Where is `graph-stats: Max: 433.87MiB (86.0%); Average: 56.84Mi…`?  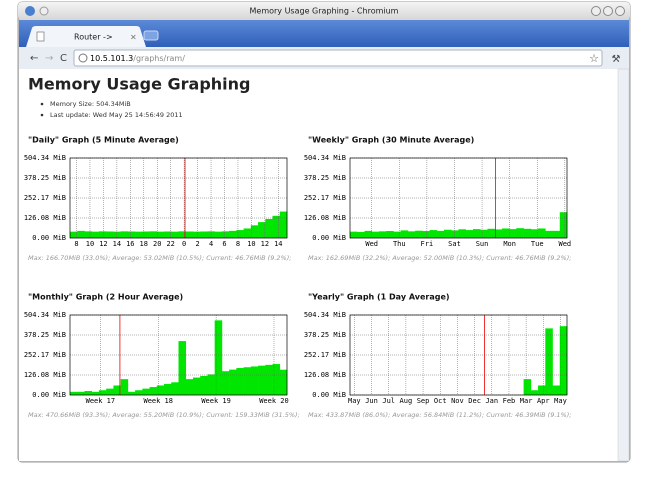 graph-stats: Max: 433.87MiB (86.0%); Average: 56.84Mi… is located at coordinates (439, 415).